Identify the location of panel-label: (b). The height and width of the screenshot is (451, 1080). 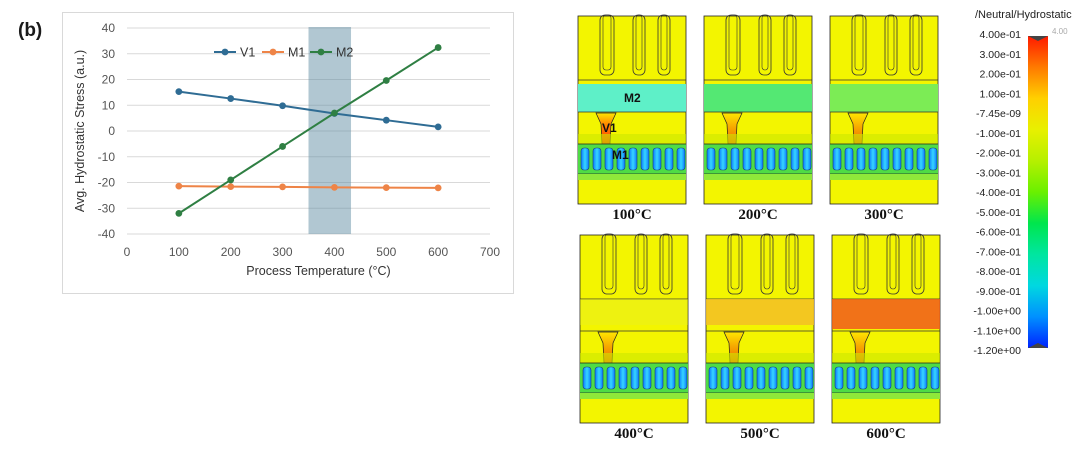
(30, 30).